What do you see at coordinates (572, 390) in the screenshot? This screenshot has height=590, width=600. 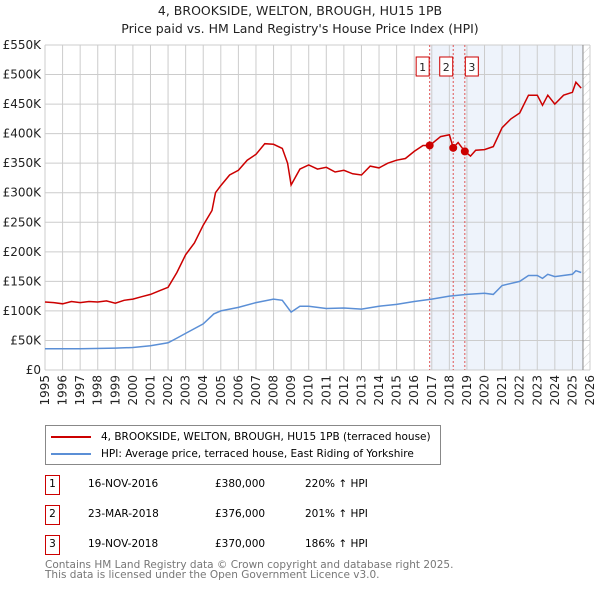 I see `x-tick-label: 2025` at bounding box center [572, 390].